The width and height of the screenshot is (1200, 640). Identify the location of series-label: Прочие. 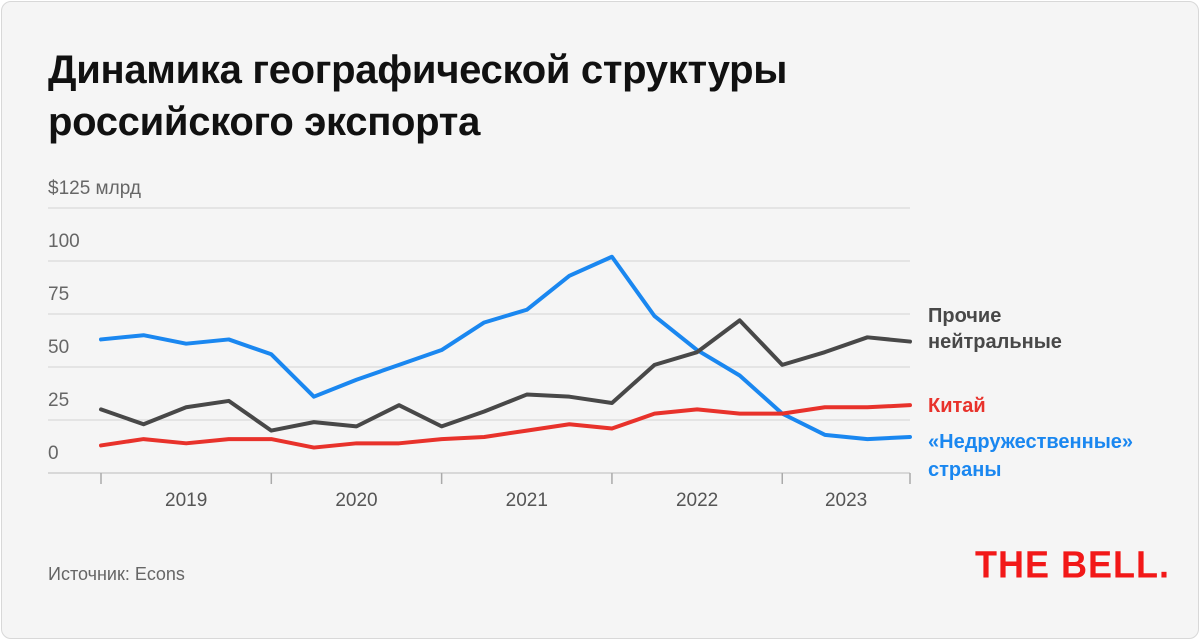
(964, 316).